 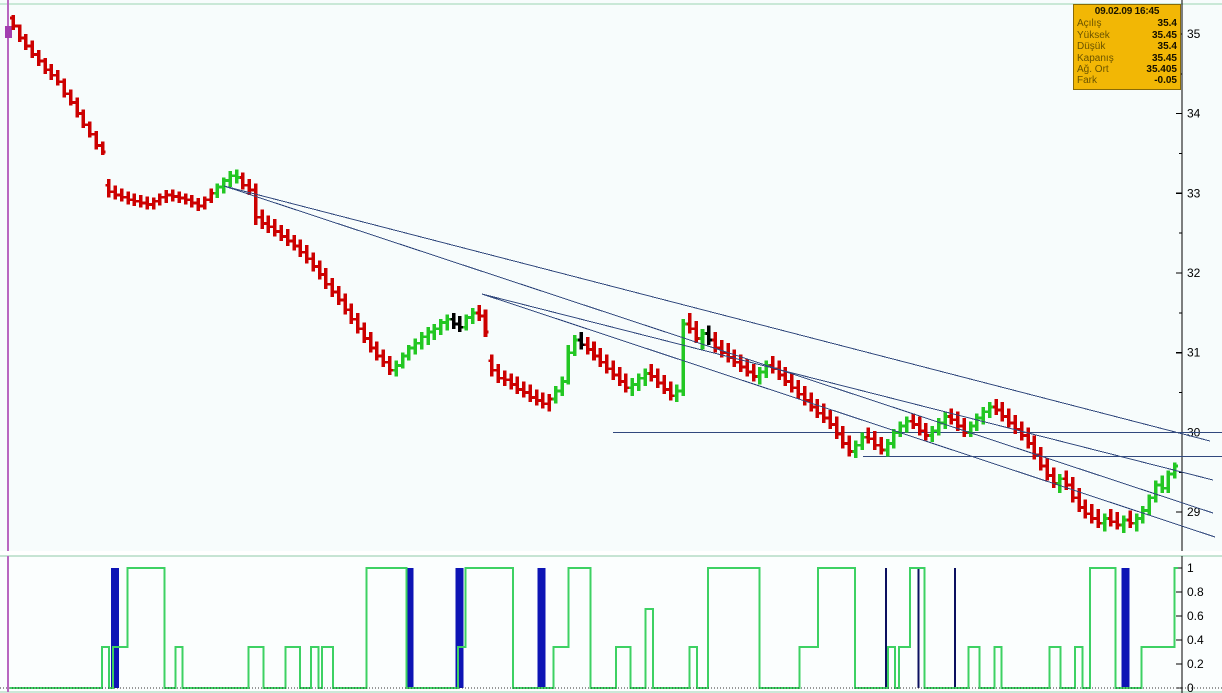 I want to click on quote-row-label: Kapanış, so click(x=1095, y=58).